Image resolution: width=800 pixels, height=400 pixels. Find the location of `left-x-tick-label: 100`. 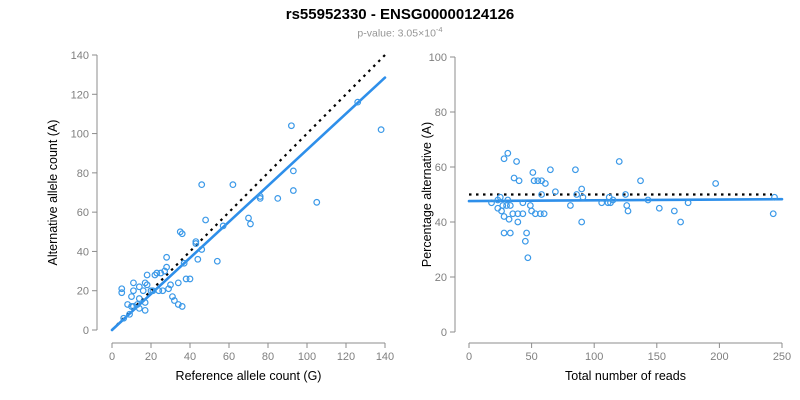

left-x-tick-label: 100 is located at coordinates (307, 357).